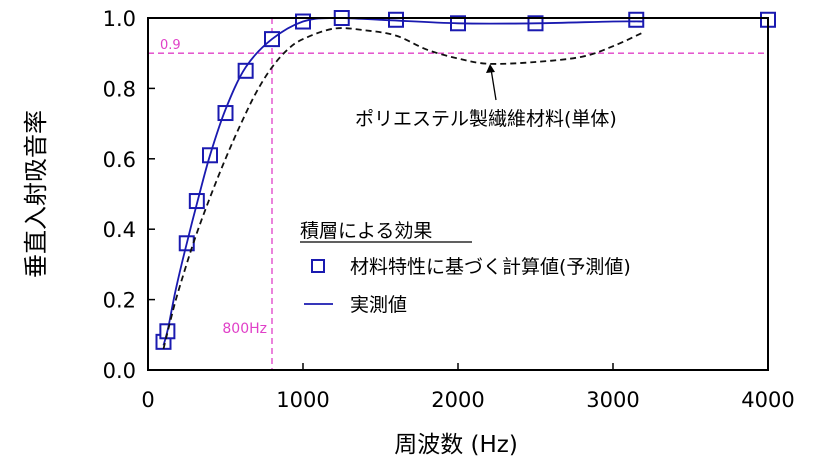  What do you see at coordinates (244, 329) in the screenshot?
I see `x-ref-label: 800Hz` at bounding box center [244, 329].